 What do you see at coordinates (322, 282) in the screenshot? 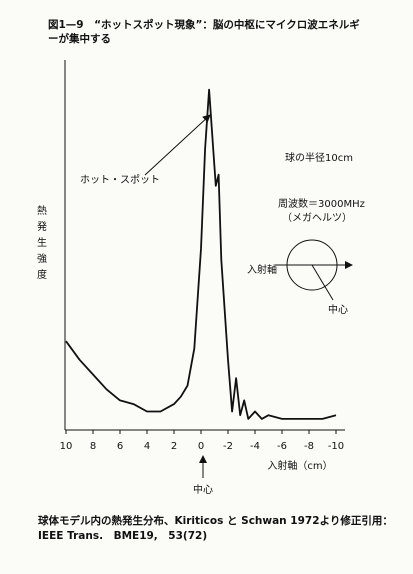
I see `center-pointer` at bounding box center [322, 282].